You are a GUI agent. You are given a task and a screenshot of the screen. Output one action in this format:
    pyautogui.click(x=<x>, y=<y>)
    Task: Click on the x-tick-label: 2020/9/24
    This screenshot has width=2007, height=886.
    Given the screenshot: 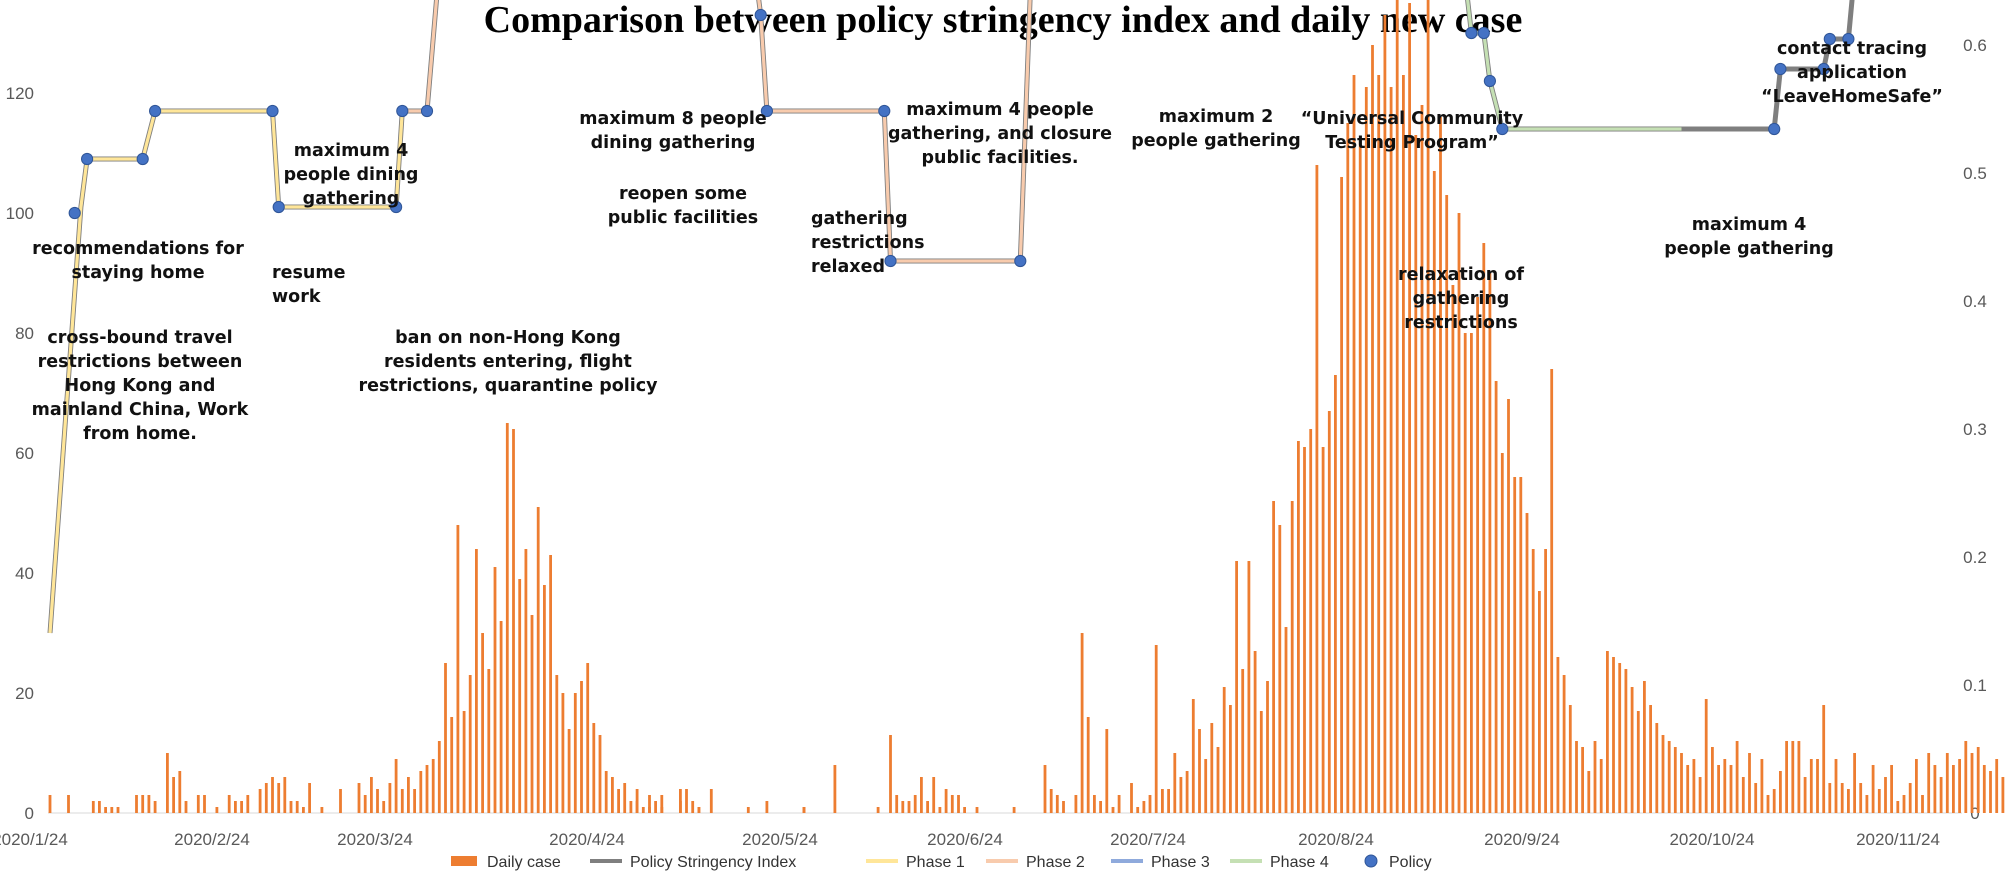 What is the action you would take?
    pyautogui.click(x=1522, y=839)
    